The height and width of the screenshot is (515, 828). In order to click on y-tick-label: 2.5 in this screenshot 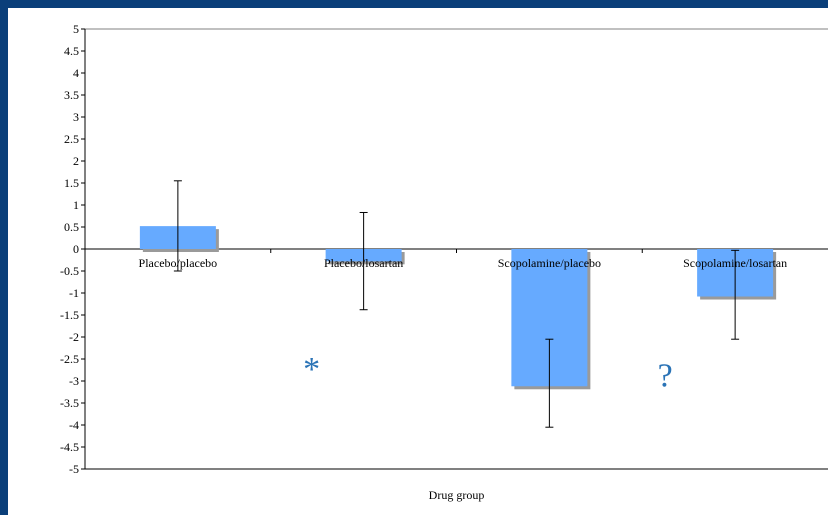, I will do `click(71, 139)`.